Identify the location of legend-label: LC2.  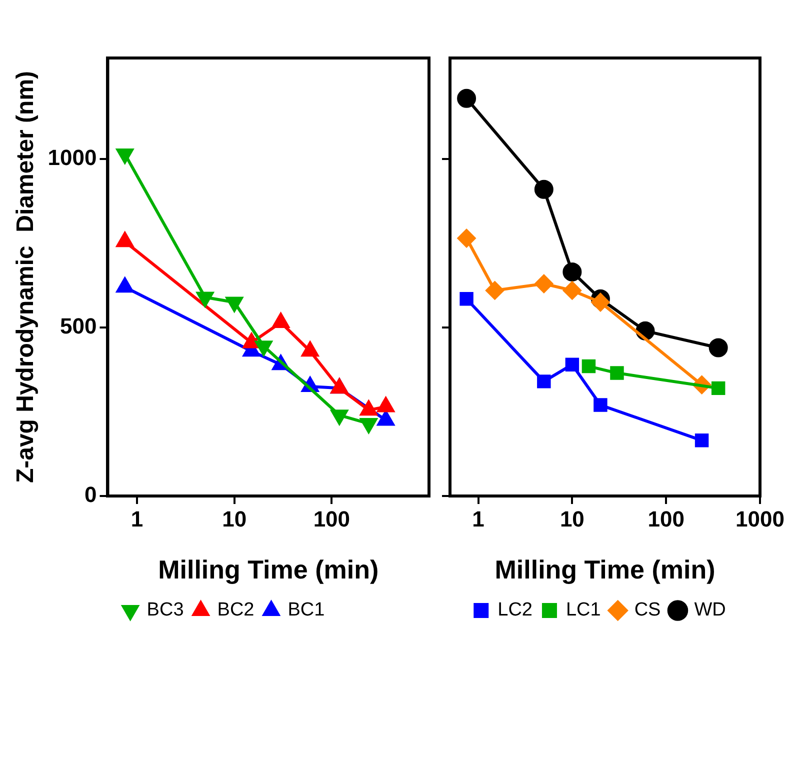
(515, 610).